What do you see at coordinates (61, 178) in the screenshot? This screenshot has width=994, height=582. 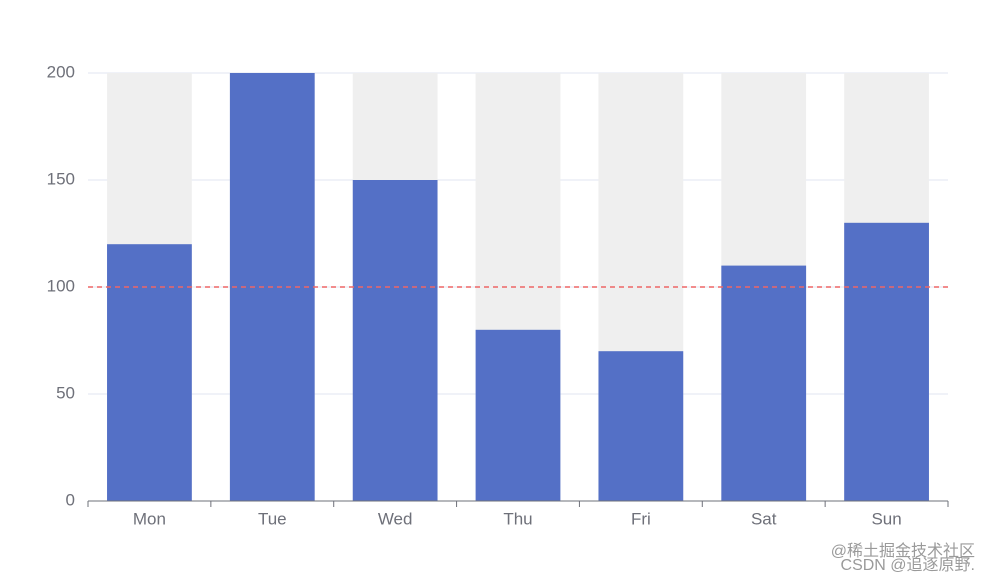 I see `y-tick-label: 150` at bounding box center [61, 178].